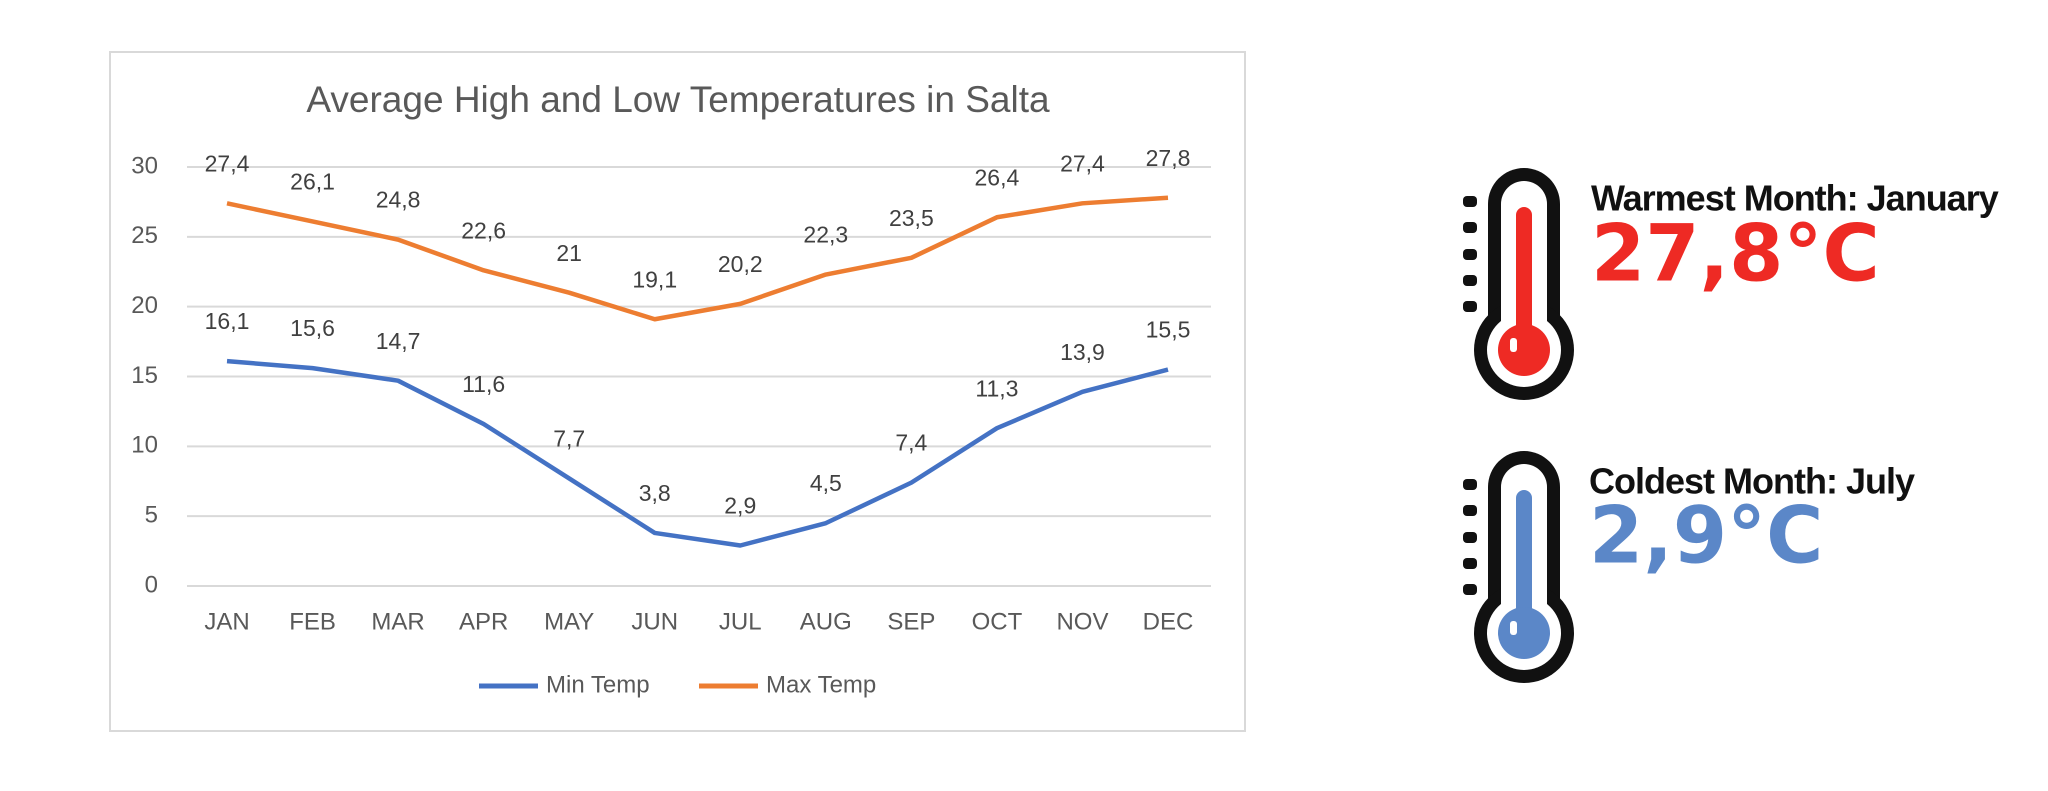 Image resolution: width=2048 pixels, height=791 pixels. Describe the element at coordinates (655, 493) in the screenshot. I see `data-label: 3,8` at that location.